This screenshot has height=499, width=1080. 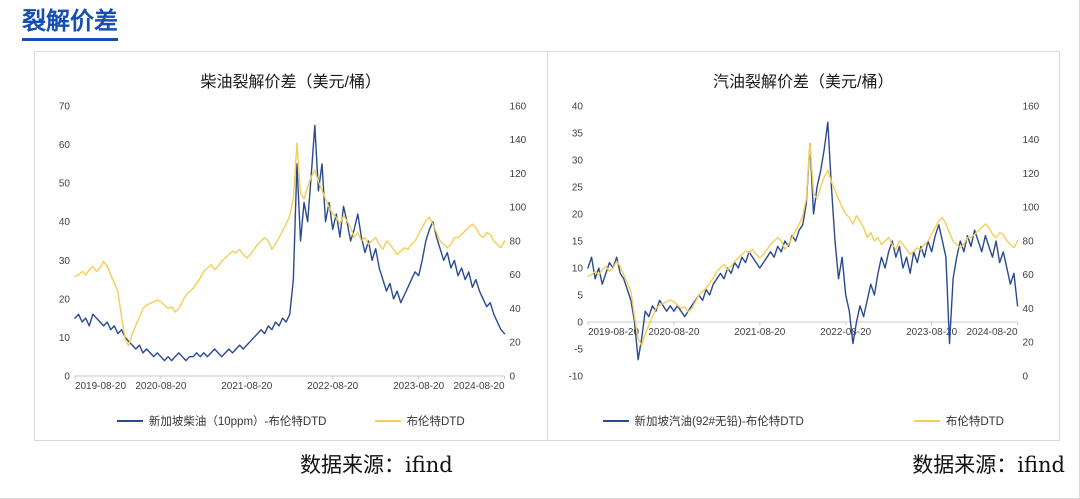 What do you see at coordinates (290, 82) in the screenshot?
I see `diesel-chart-title: 柴油裂解价差（美元/桶）` at bounding box center [290, 82].